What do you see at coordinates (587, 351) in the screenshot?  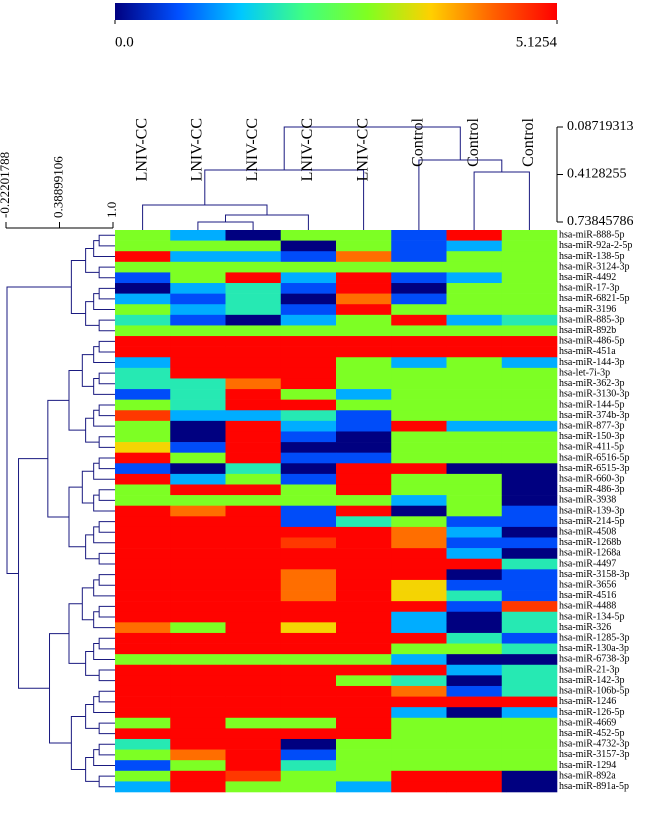 I see `row-label: hsa-miR-451a` at bounding box center [587, 351].